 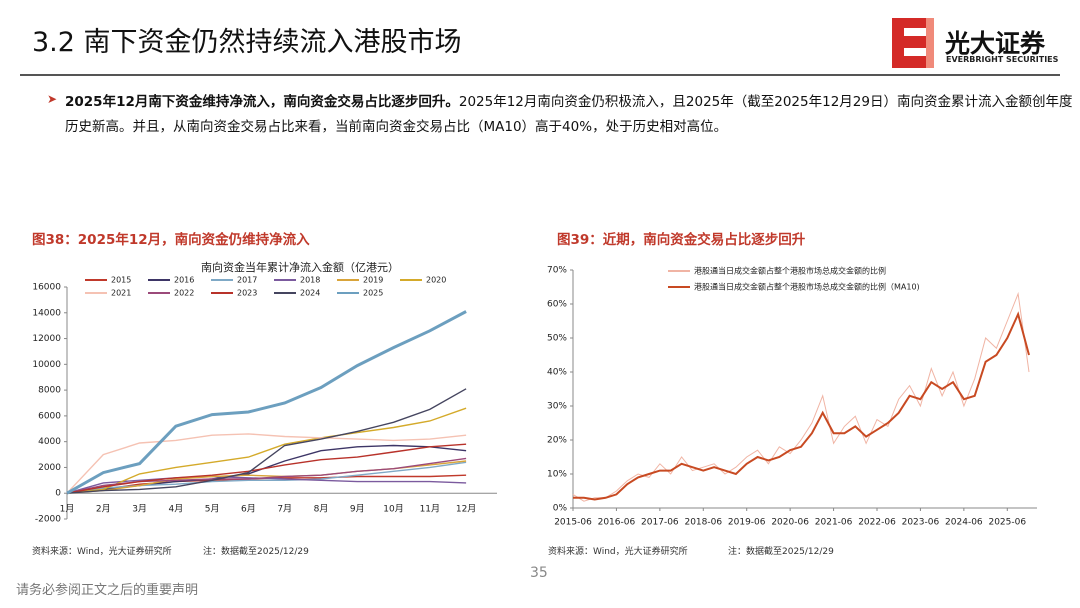 I want to click on legend-label: 2017, so click(x=247, y=280).